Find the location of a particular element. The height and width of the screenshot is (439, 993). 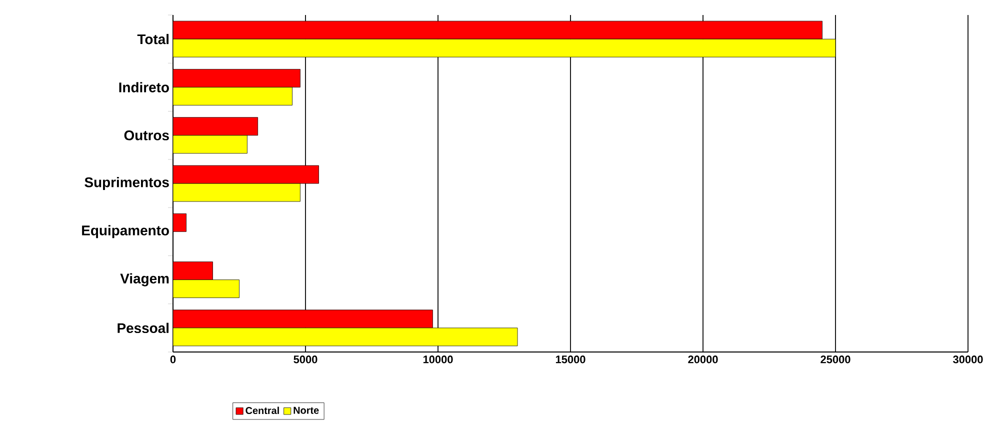

y-tick-label: Outros is located at coordinates (146, 135).